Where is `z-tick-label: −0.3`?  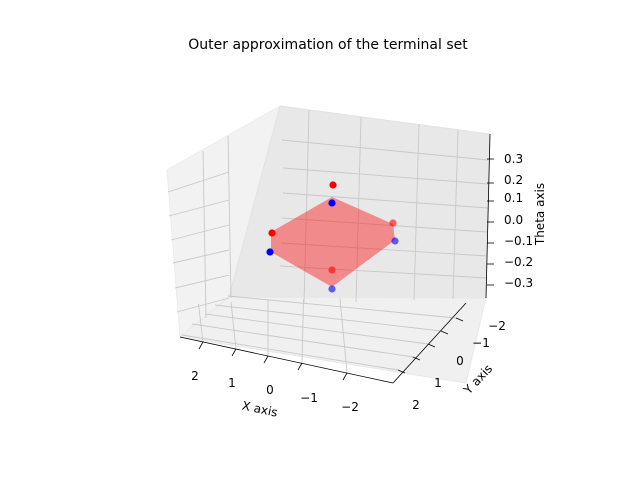 z-tick-label: −0.3 is located at coordinates (518, 283).